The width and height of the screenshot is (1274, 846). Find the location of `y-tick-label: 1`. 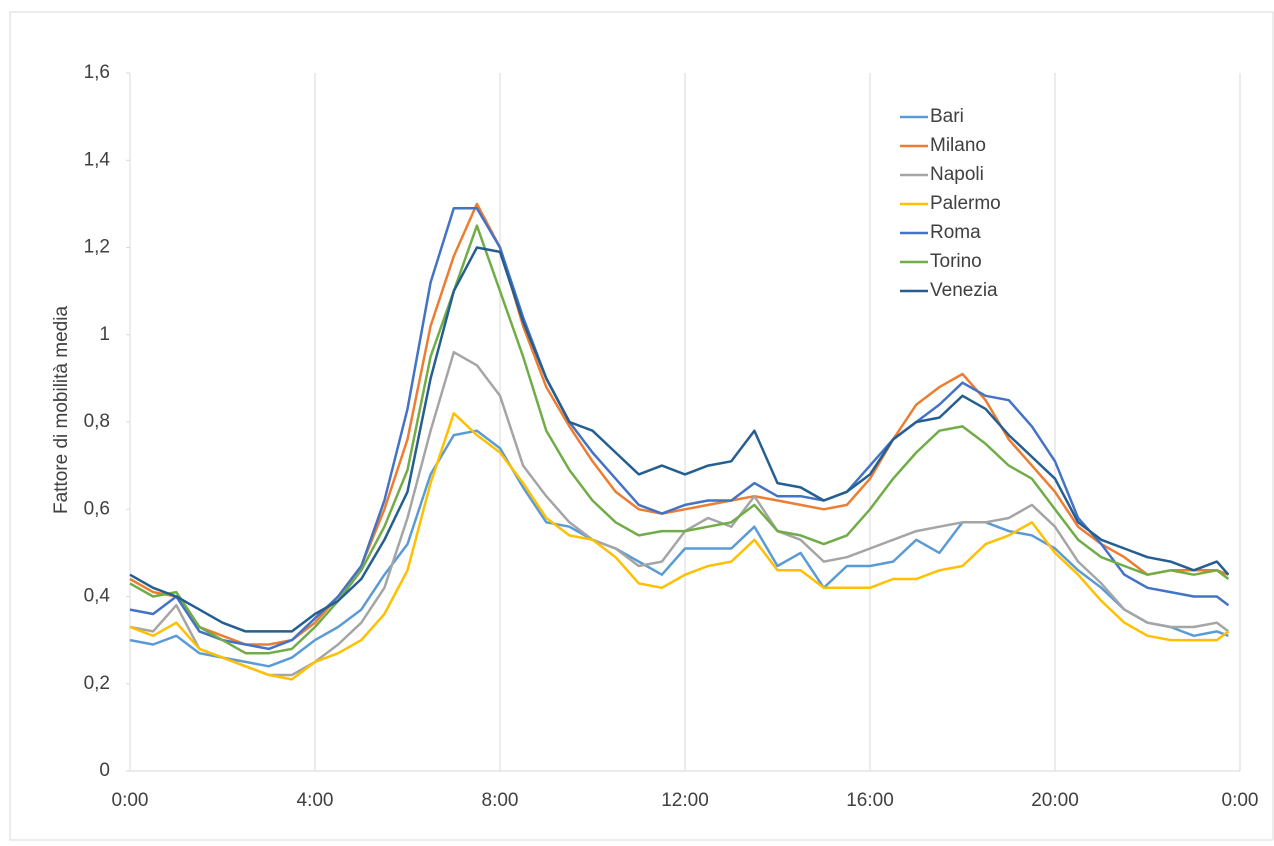

y-tick-label: 1 is located at coordinates (104, 334).